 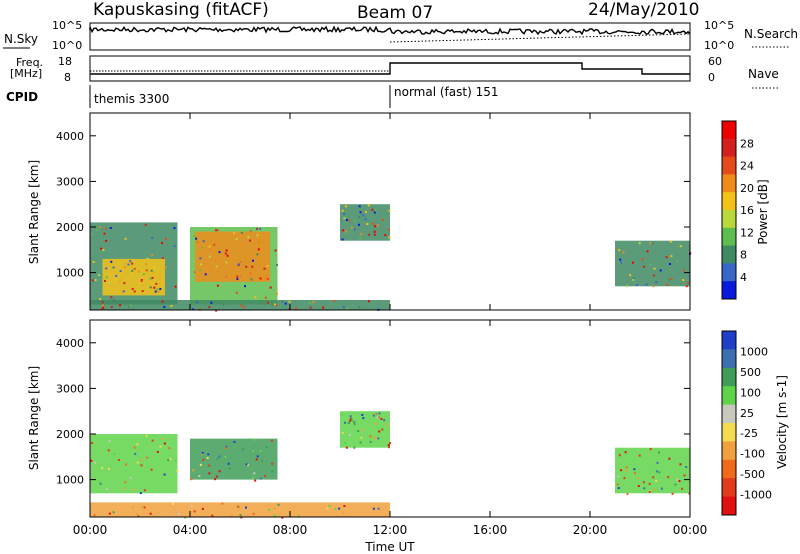 I want to click on freq-left-tick-hi: 18, so click(x=65, y=61).